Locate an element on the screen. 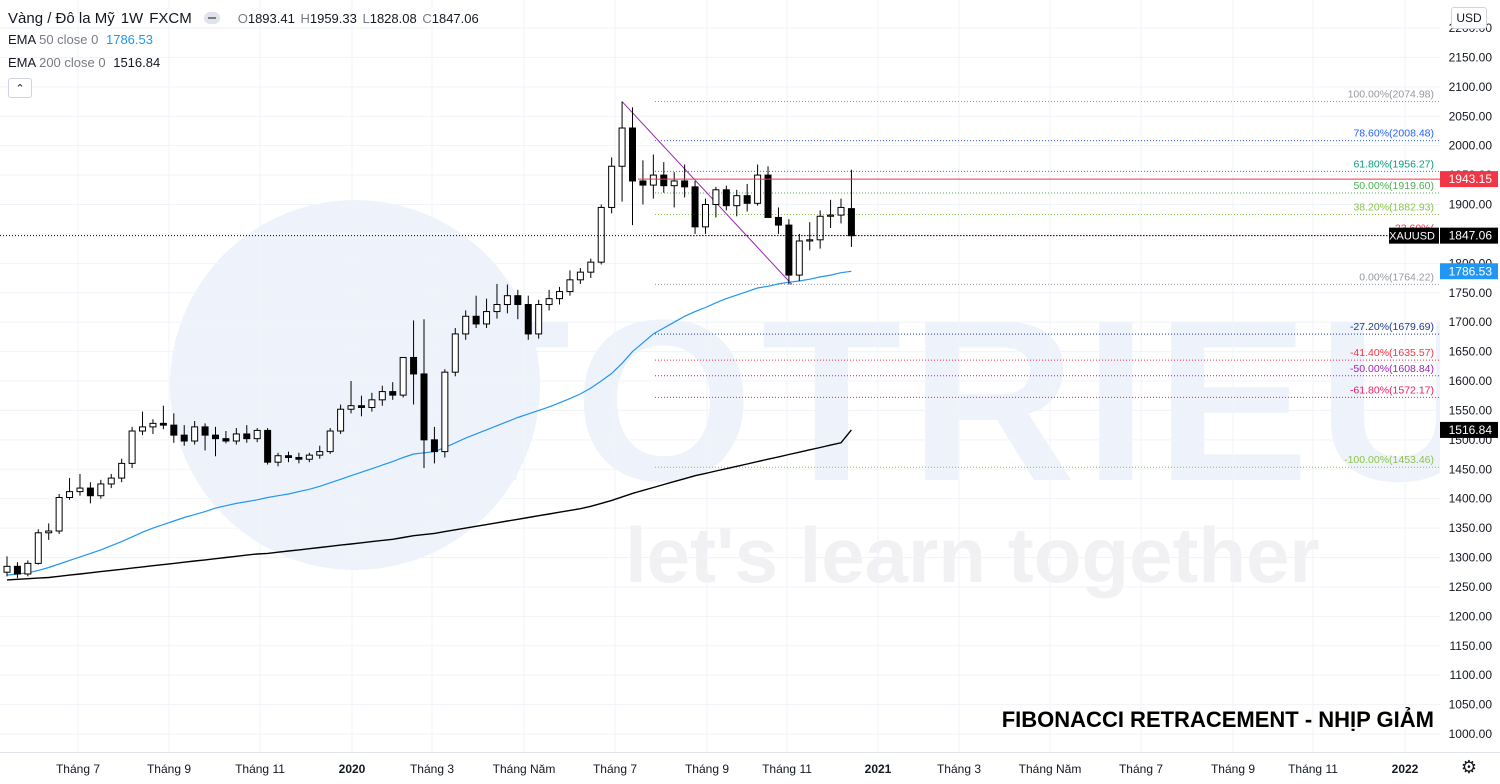 The height and width of the screenshot is (784, 1500). price-tick-label: 1650.00 is located at coordinates (1471, 352).